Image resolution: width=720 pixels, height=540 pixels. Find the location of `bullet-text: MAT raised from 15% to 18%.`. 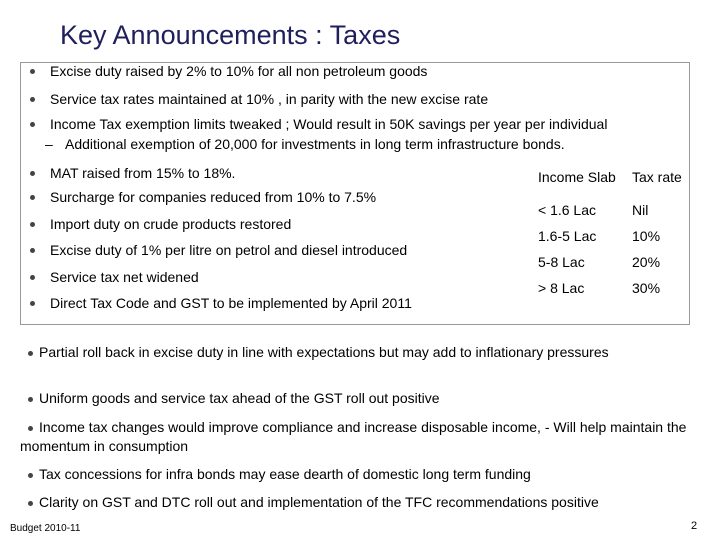

bullet-text: MAT raised from 15% to 18%. is located at coordinates (143, 173).